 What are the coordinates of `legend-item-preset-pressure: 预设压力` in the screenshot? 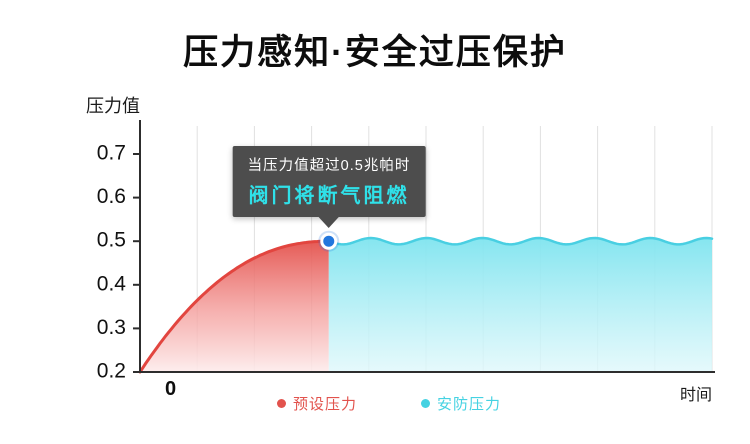 It's located at (316, 403).